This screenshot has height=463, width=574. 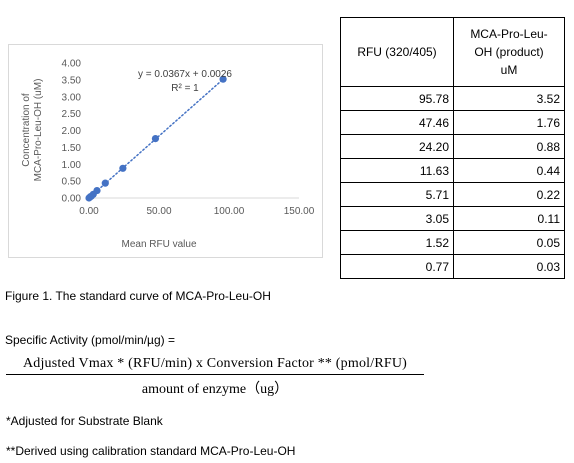 I want to click on rfu-cell: 24.20, so click(x=397, y=146).